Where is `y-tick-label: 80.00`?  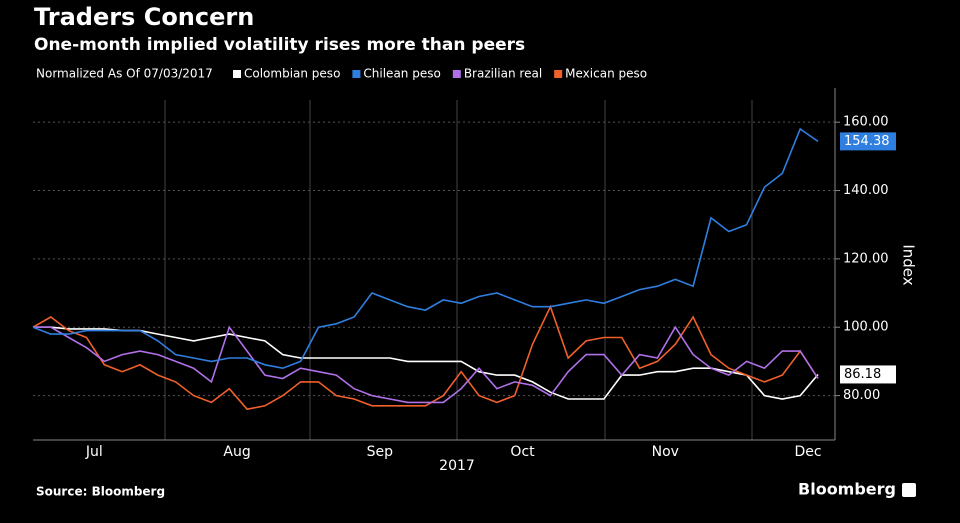 y-tick-label: 80.00 is located at coordinates (861, 395).